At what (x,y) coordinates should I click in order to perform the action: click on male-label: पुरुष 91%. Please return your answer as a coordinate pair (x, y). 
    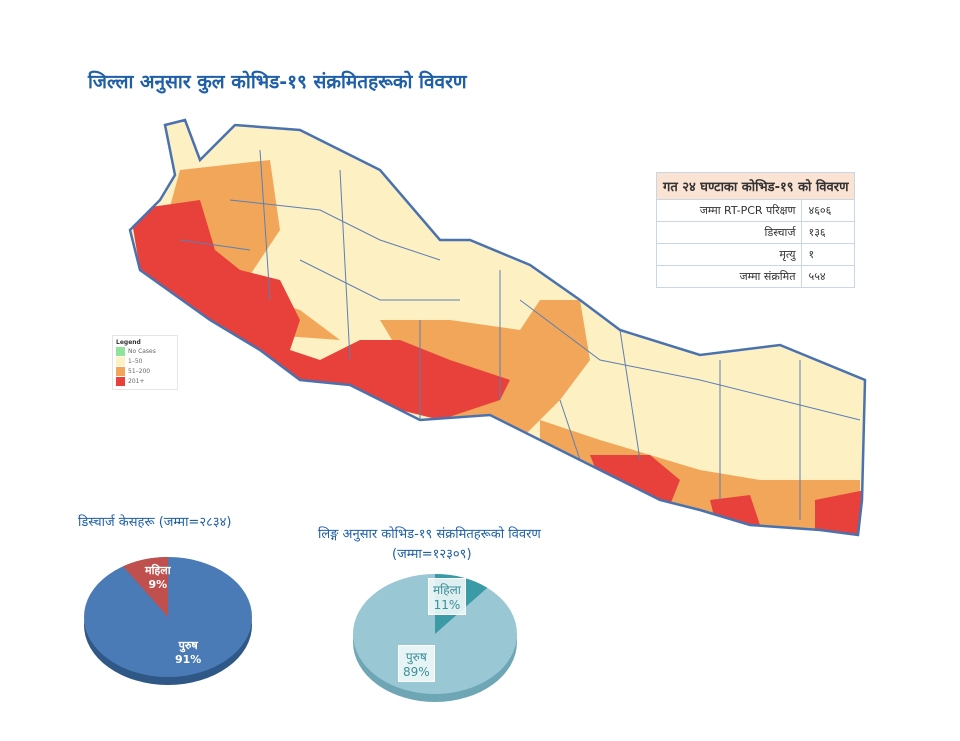
    Looking at the image, I should click on (188, 652).